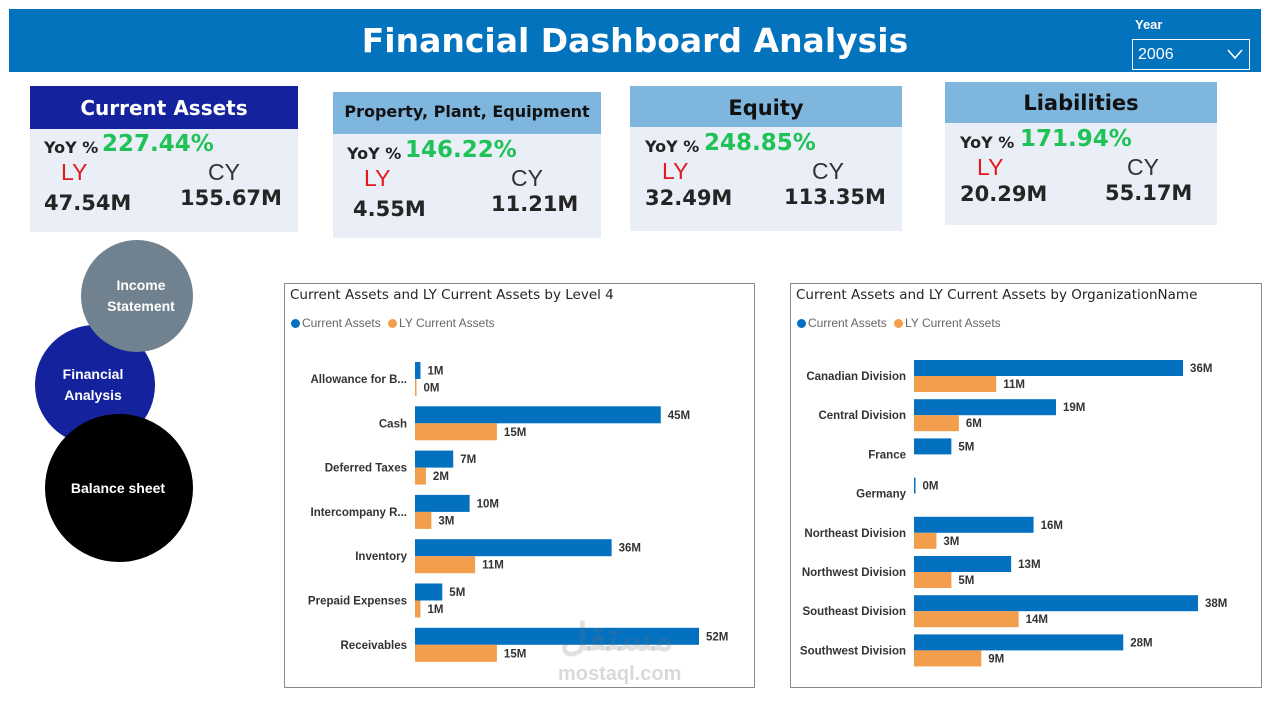 The image size is (1273, 703). Describe the element at coordinates (617, 638) in the screenshot. I see `watermark-logo: مستقل` at that location.